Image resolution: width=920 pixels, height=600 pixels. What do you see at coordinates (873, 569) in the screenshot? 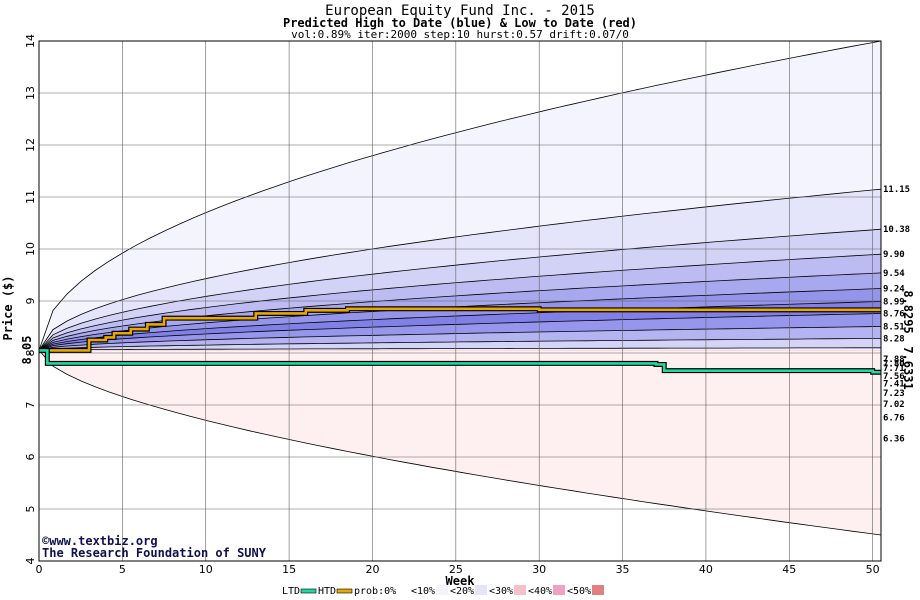
I see `x-tick-label: 50` at bounding box center [873, 569].